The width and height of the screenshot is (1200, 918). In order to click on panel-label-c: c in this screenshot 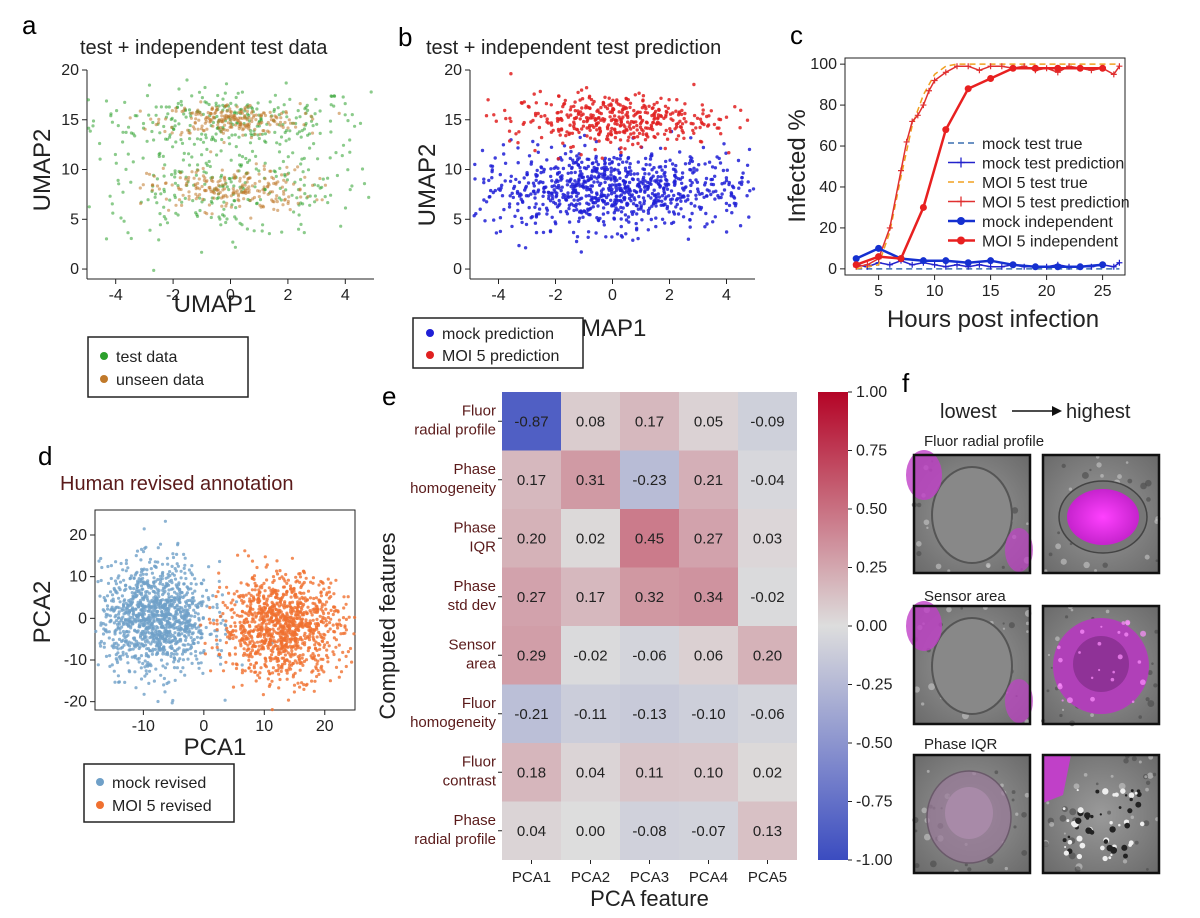, I will do `click(796, 35)`.